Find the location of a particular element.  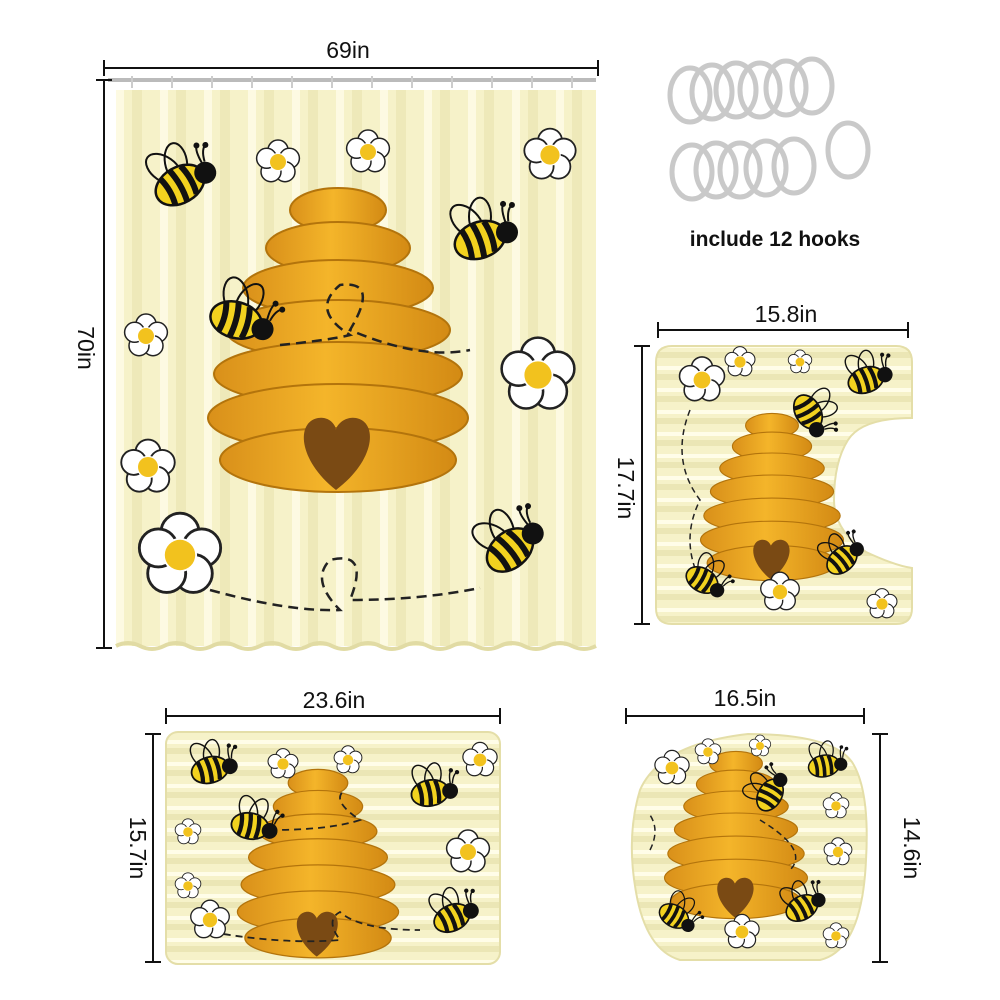

lid-cover-width-dimension: 16.5in is located at coordinates (745, 704).